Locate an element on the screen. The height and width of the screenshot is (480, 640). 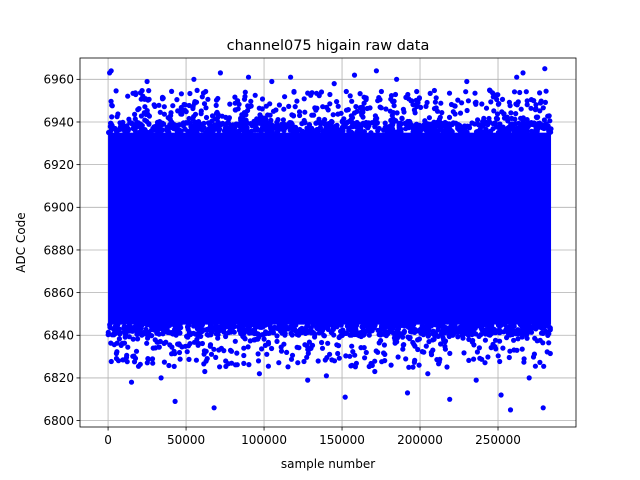
x-tick-label: 200000 is located at coordinates (420, 440).